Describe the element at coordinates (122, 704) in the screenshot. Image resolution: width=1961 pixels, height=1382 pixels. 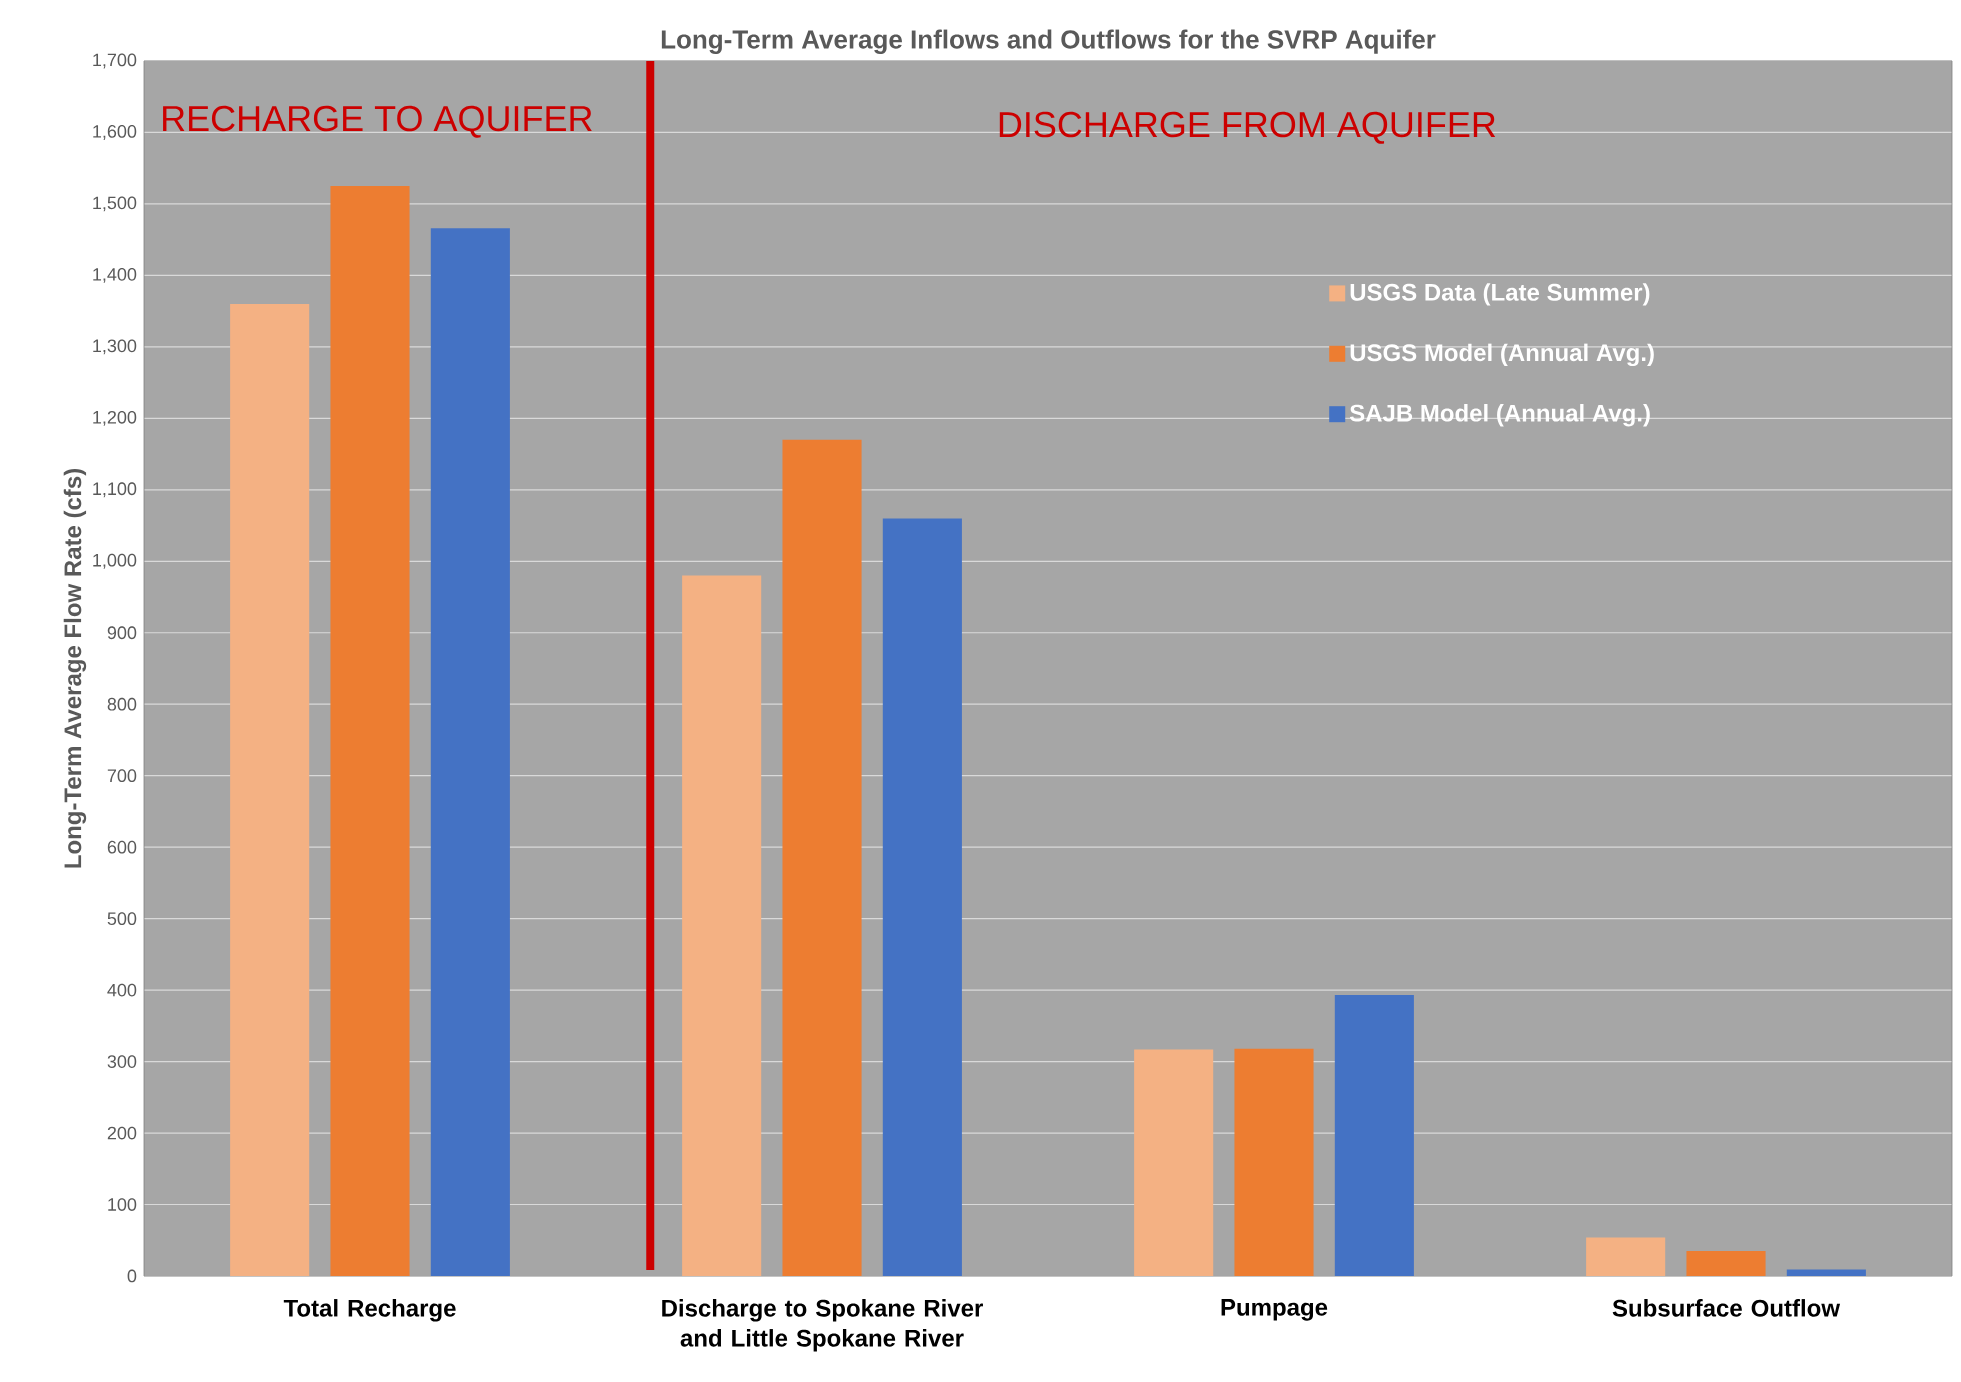
I see `y-tick-label: 800` at that location.